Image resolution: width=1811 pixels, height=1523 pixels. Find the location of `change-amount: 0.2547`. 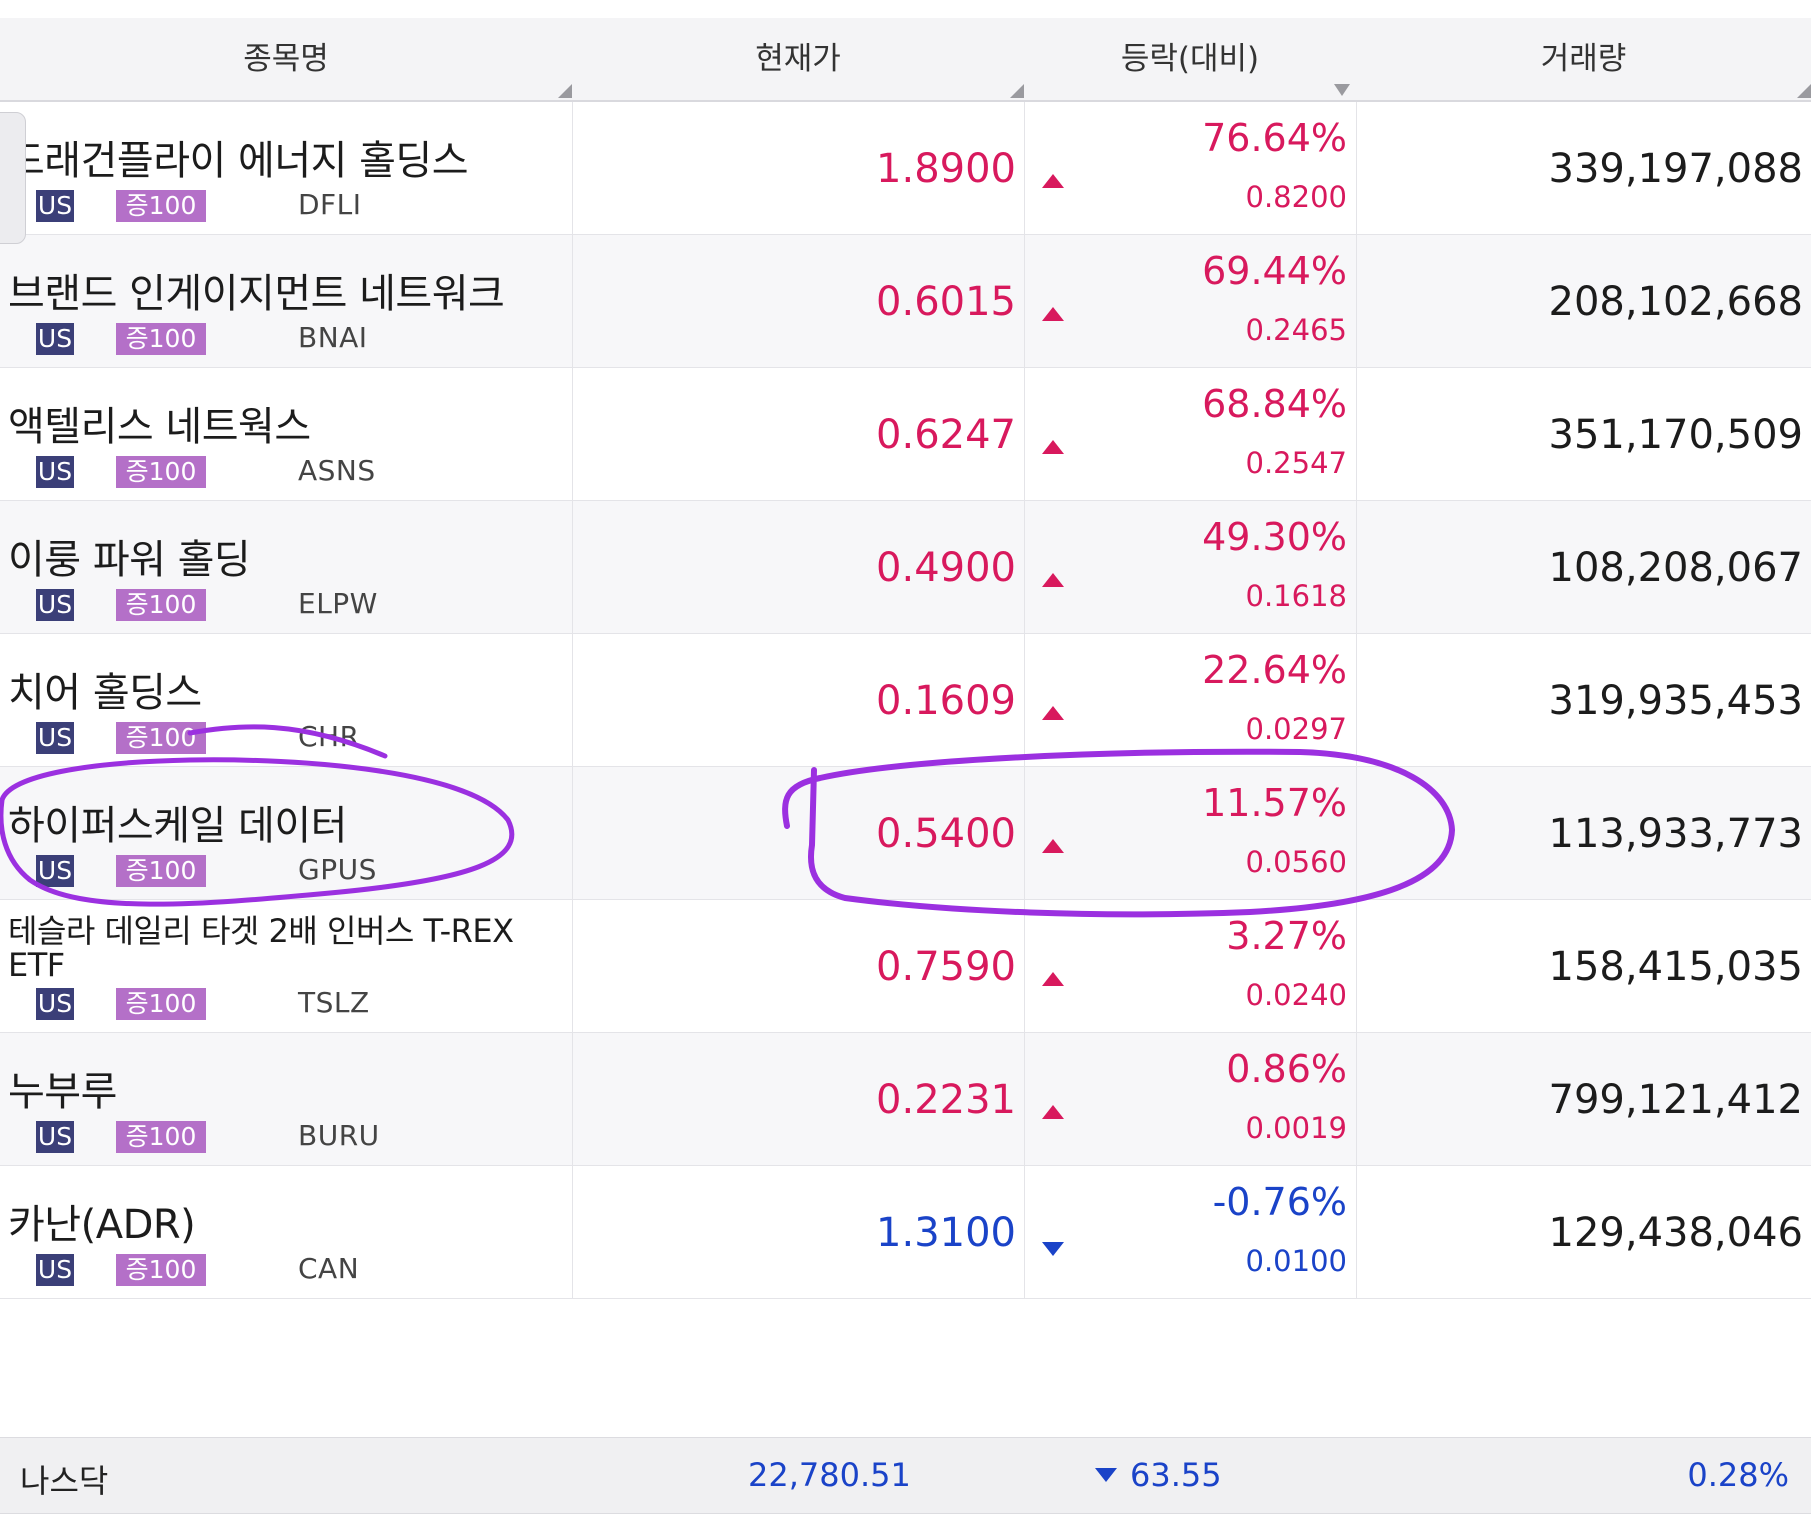

change-amount: 0.2547 is located at coordinates (1296, 463).